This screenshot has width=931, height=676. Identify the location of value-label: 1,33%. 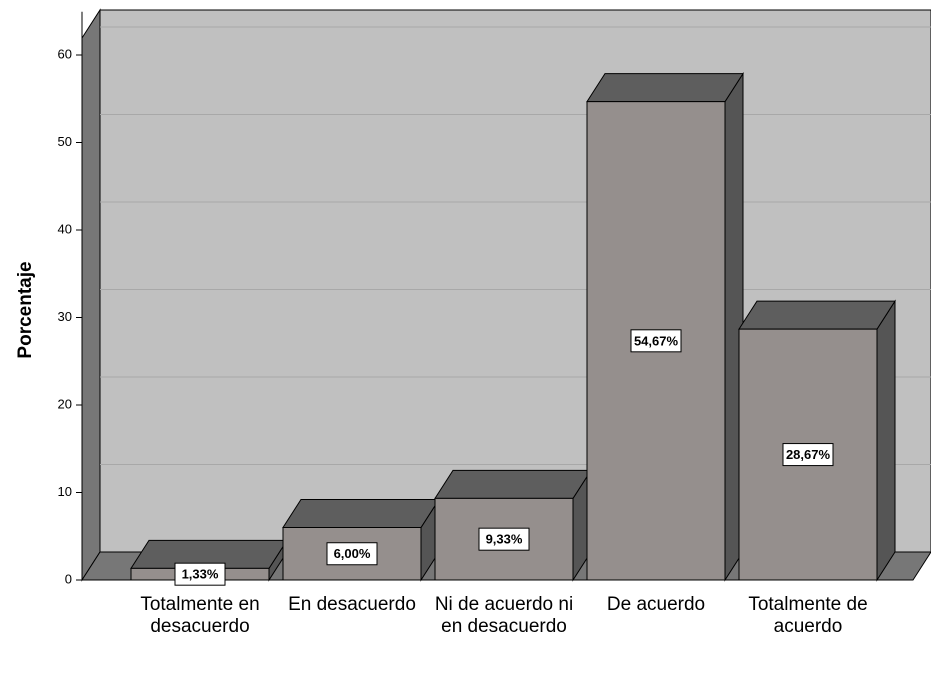
(200, 574).